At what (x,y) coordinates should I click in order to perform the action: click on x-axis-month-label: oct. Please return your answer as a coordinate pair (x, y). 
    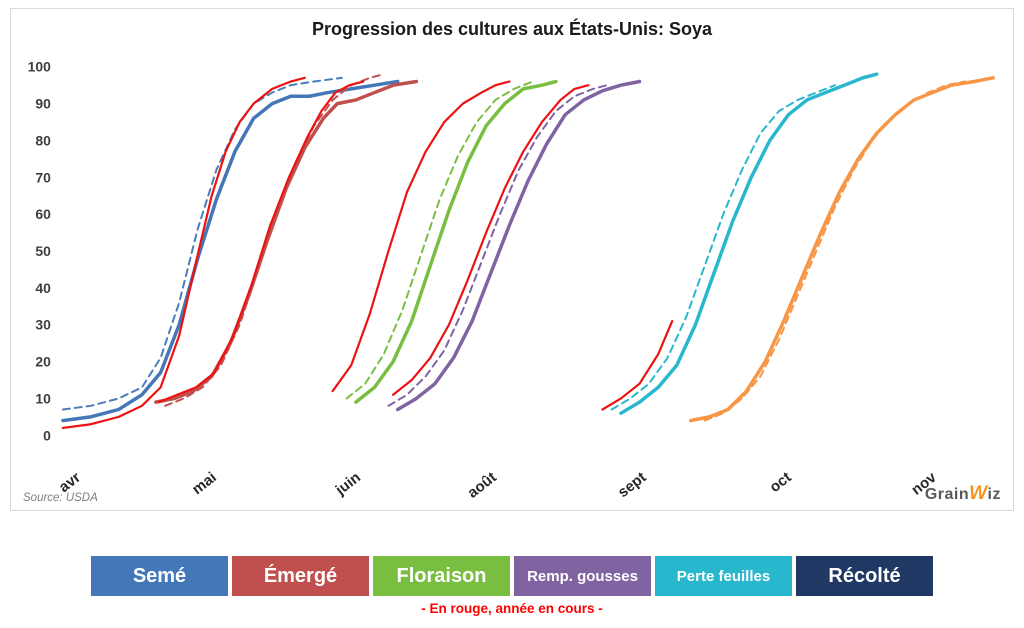
    Looking at the image, I should click on (780, 482).